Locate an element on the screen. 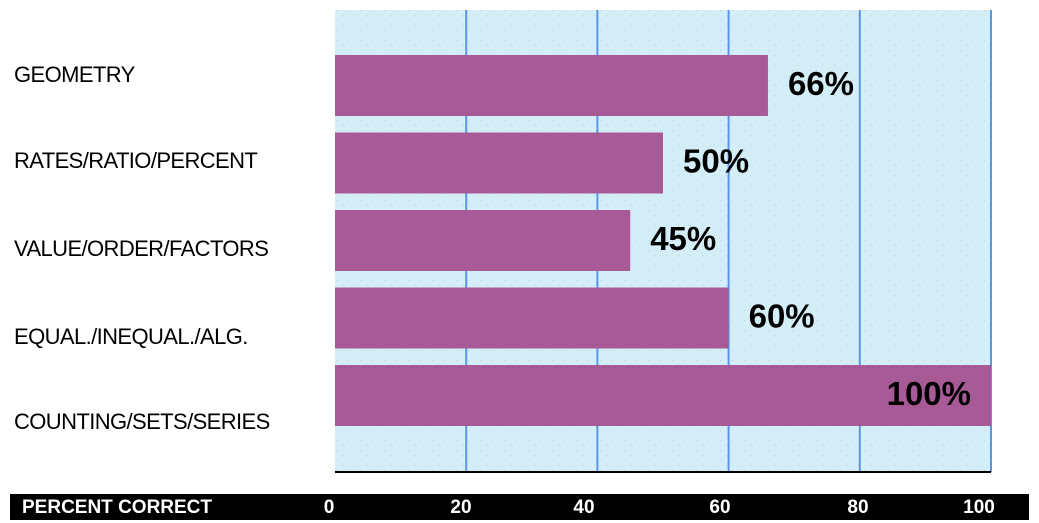 This screenshot has height=523, width=1039. x-tick-label-40: 40 is located at coordinates (583, 507).